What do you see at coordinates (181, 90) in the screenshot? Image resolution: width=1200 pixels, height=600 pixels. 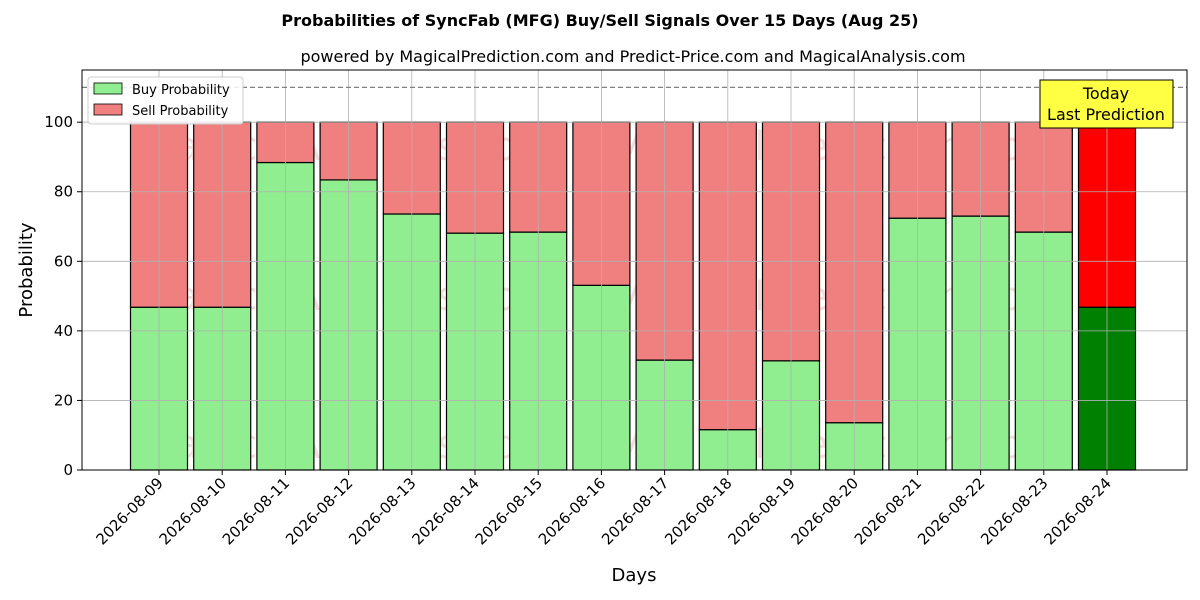 I see `legend-label-buy: Buy Probability` at bounding box center [181, 90].